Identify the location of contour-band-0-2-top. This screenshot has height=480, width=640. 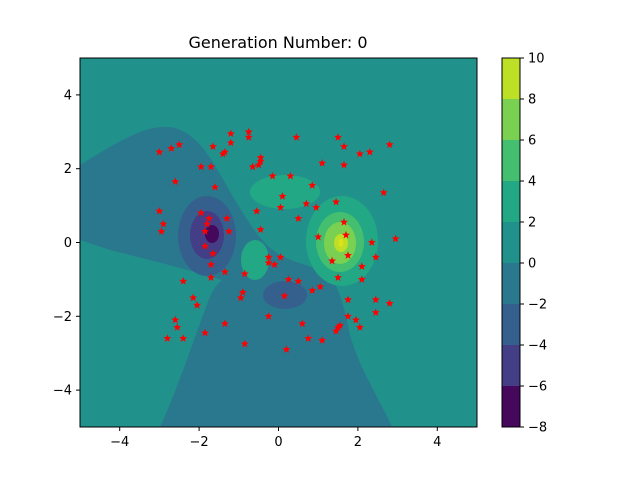
(285, 192).